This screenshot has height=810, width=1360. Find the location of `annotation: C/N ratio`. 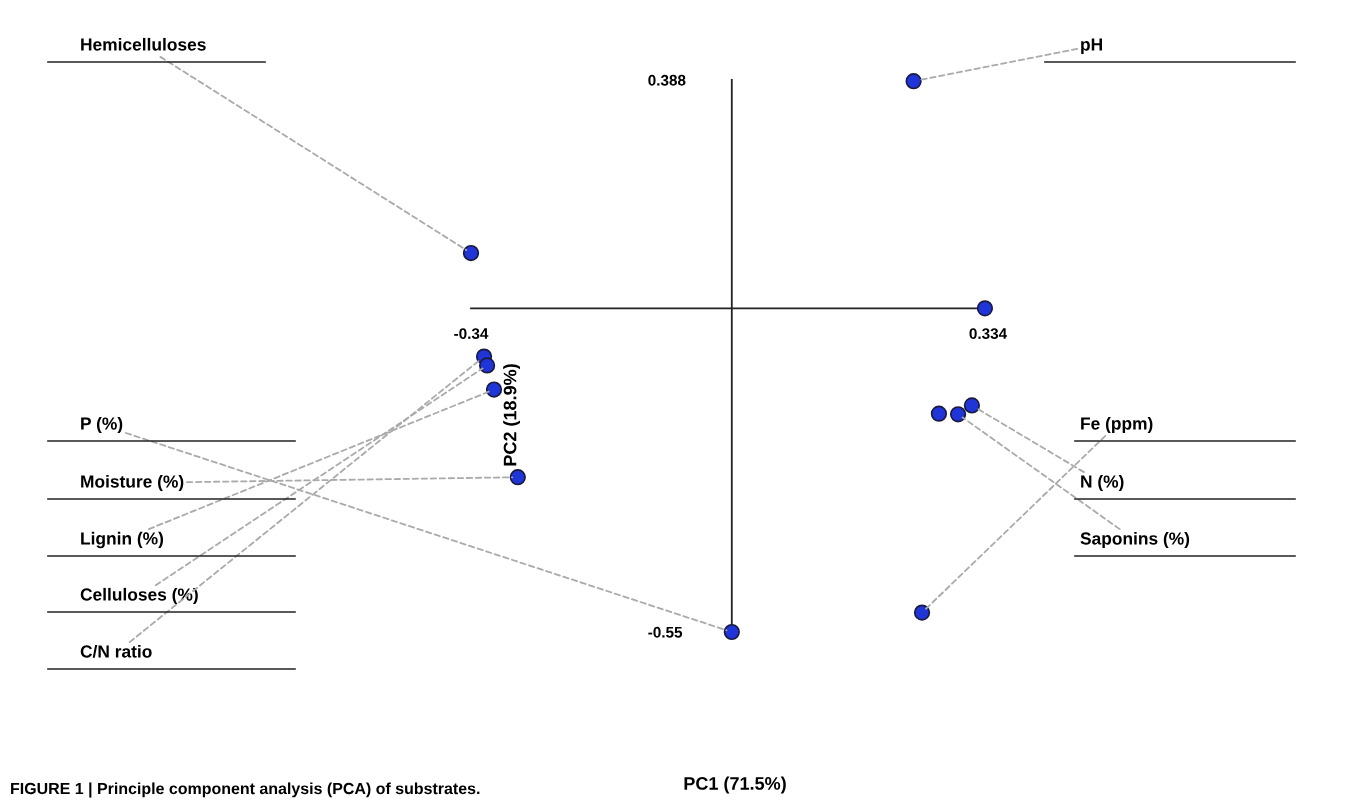

annotation: C/N ratio is located at coordinates (116, 651).